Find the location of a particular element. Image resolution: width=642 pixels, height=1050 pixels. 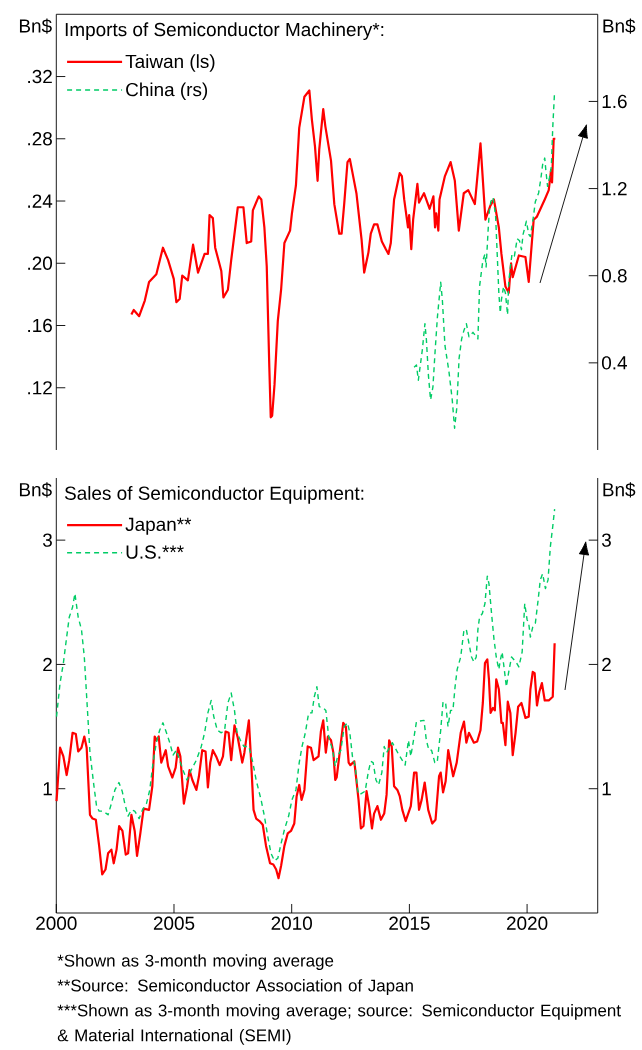

text: ***Shown as 3-month moving average; source: Semiconductor Equipment & Material International (SEMI) is located at coordinates (339, 1024).